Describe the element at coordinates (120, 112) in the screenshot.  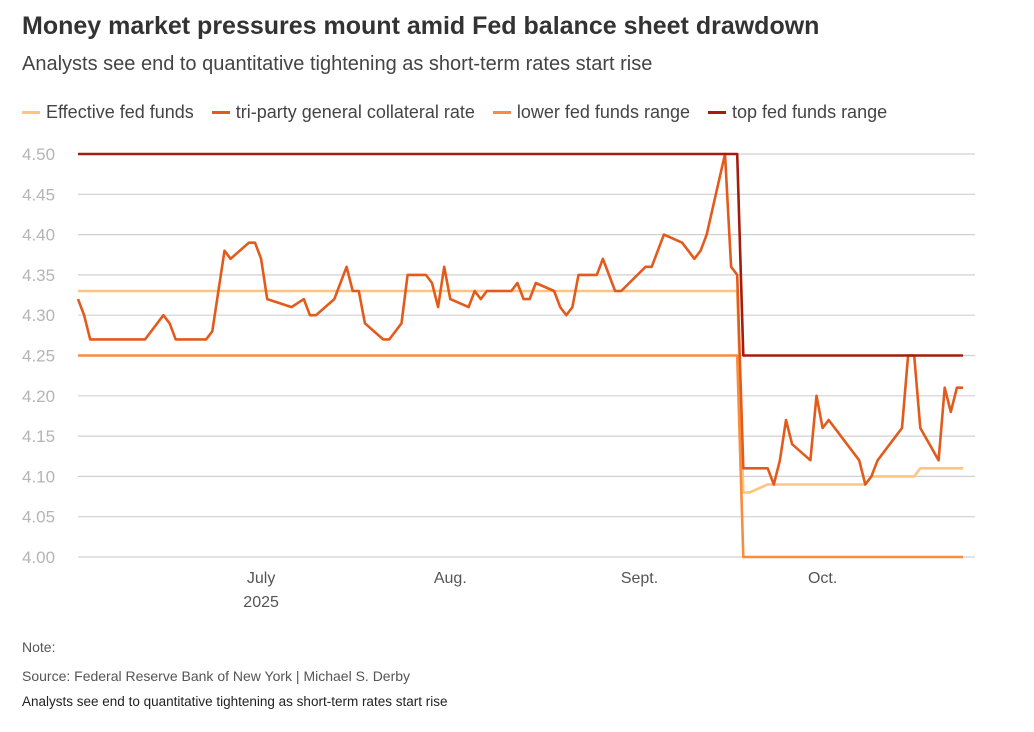
I see `legend-label: Effective fed funds` at that location.